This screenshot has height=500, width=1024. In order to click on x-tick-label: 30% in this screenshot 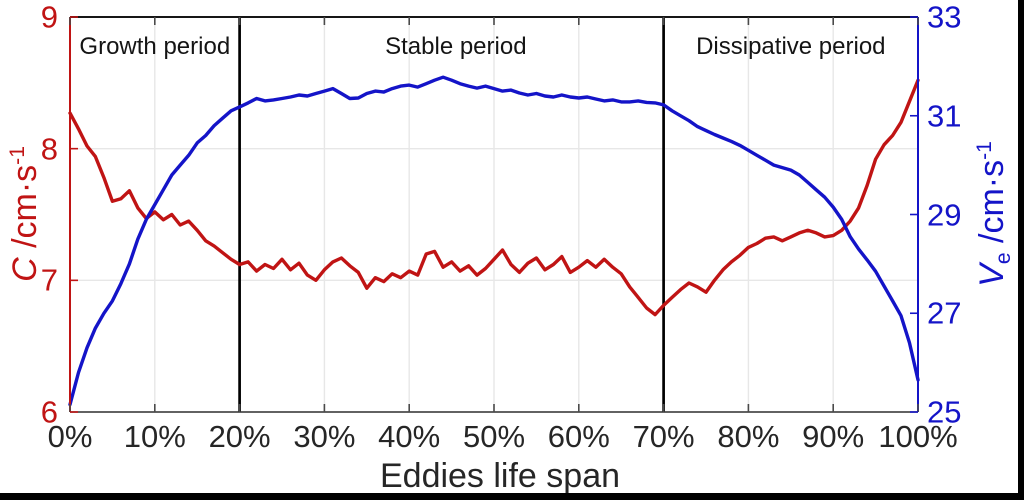, I will do `click(324, 436)`.